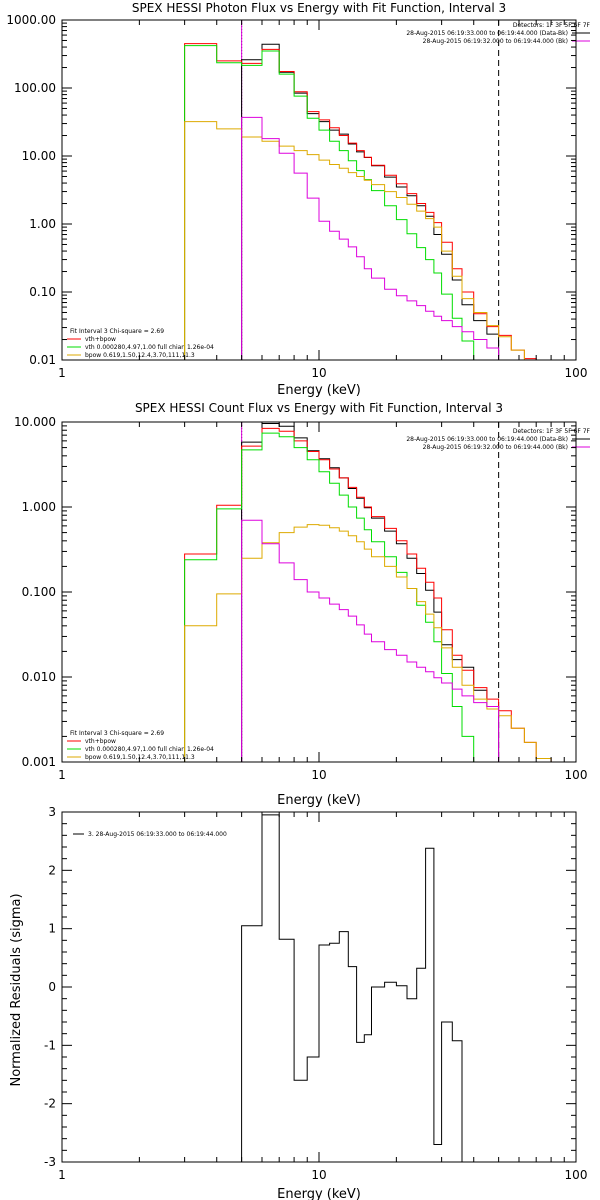 Image resolution: width=600 pixels, height=1200 pixels. Describe the element at coordinates (576, 1175) in the screenshot. I see `residual-x-tick-label: 100` at that location.